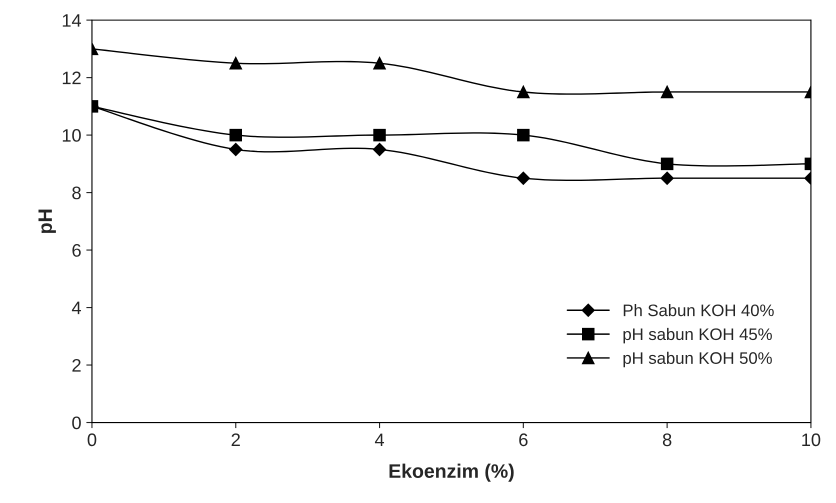 The image size is (836, 503). I want to click on y-tick-label: 2, so click(76, 365).